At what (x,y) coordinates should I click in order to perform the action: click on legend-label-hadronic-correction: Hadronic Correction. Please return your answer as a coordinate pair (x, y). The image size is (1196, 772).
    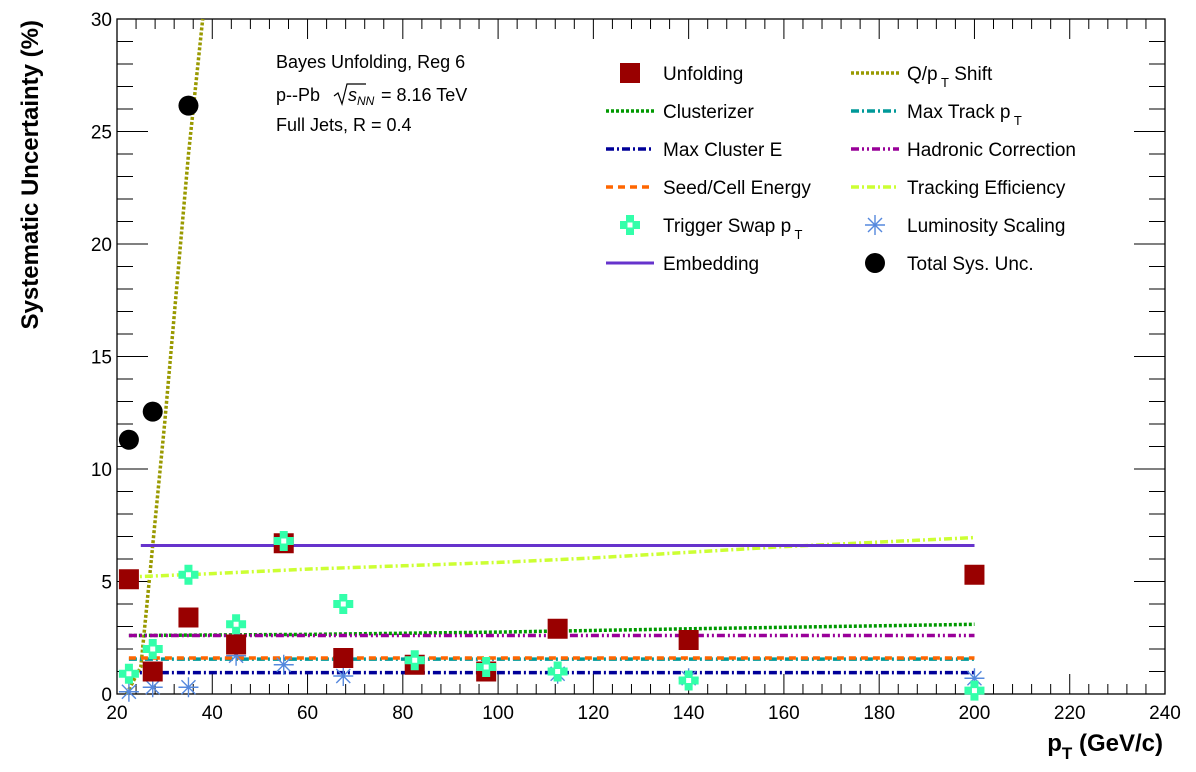
    Looking at the image, I should click on (991, 150).